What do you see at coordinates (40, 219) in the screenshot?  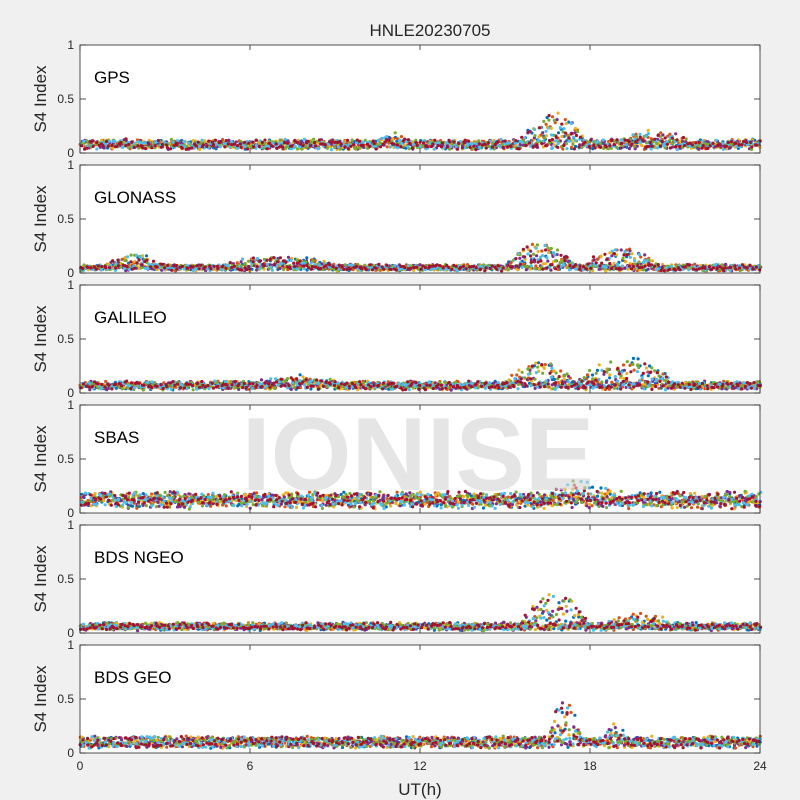 I see `y-axis-label: S4 Index` at bounding box center [40, 219].